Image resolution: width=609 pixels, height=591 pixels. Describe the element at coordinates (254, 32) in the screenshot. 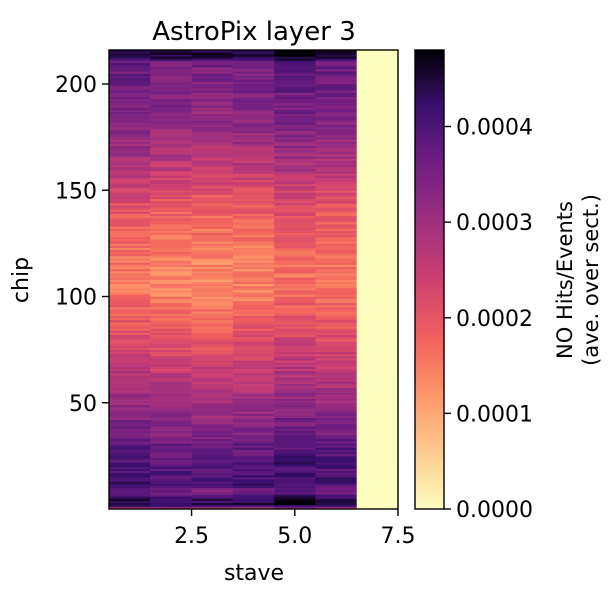

I see `chart-title: AstroPix layer 3` at that location.